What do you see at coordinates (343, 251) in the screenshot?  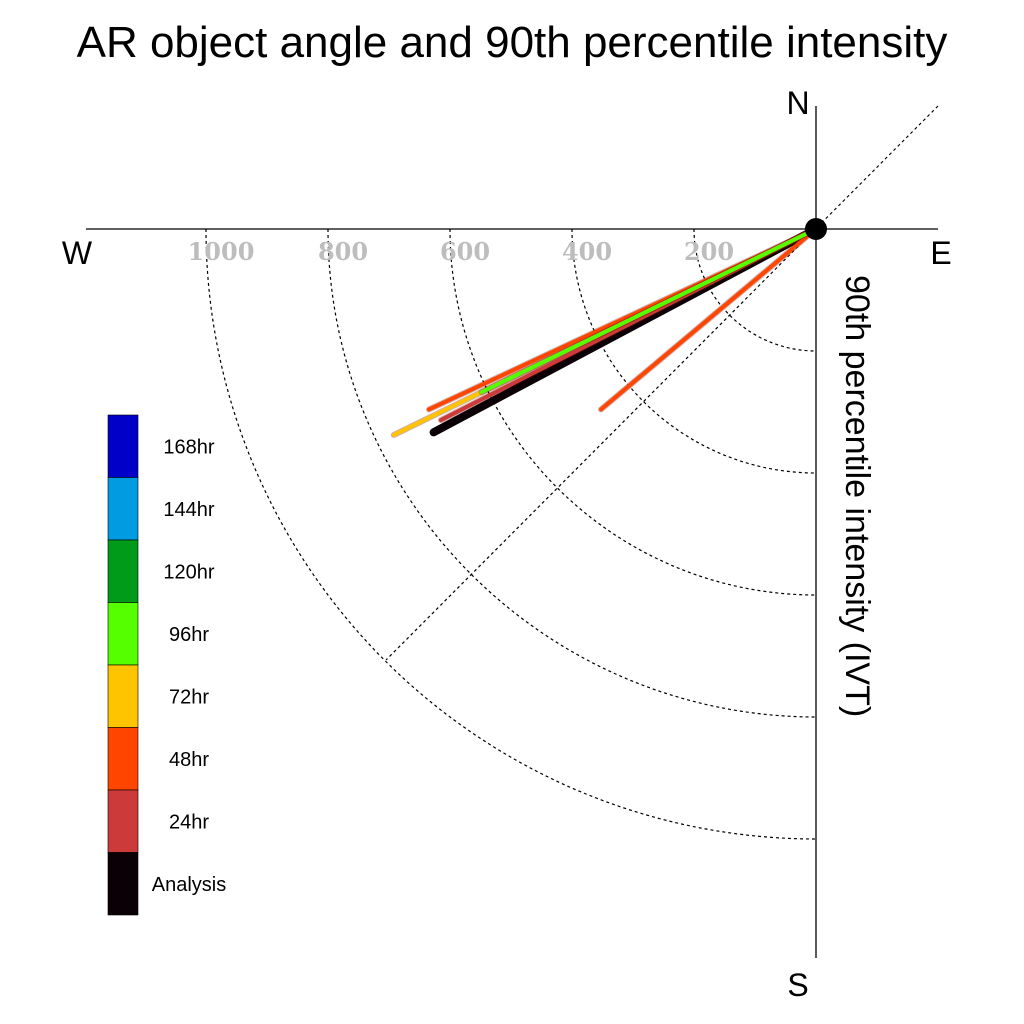 I see `radial-tick-label-3: 800` at bounding box center [343, 251].